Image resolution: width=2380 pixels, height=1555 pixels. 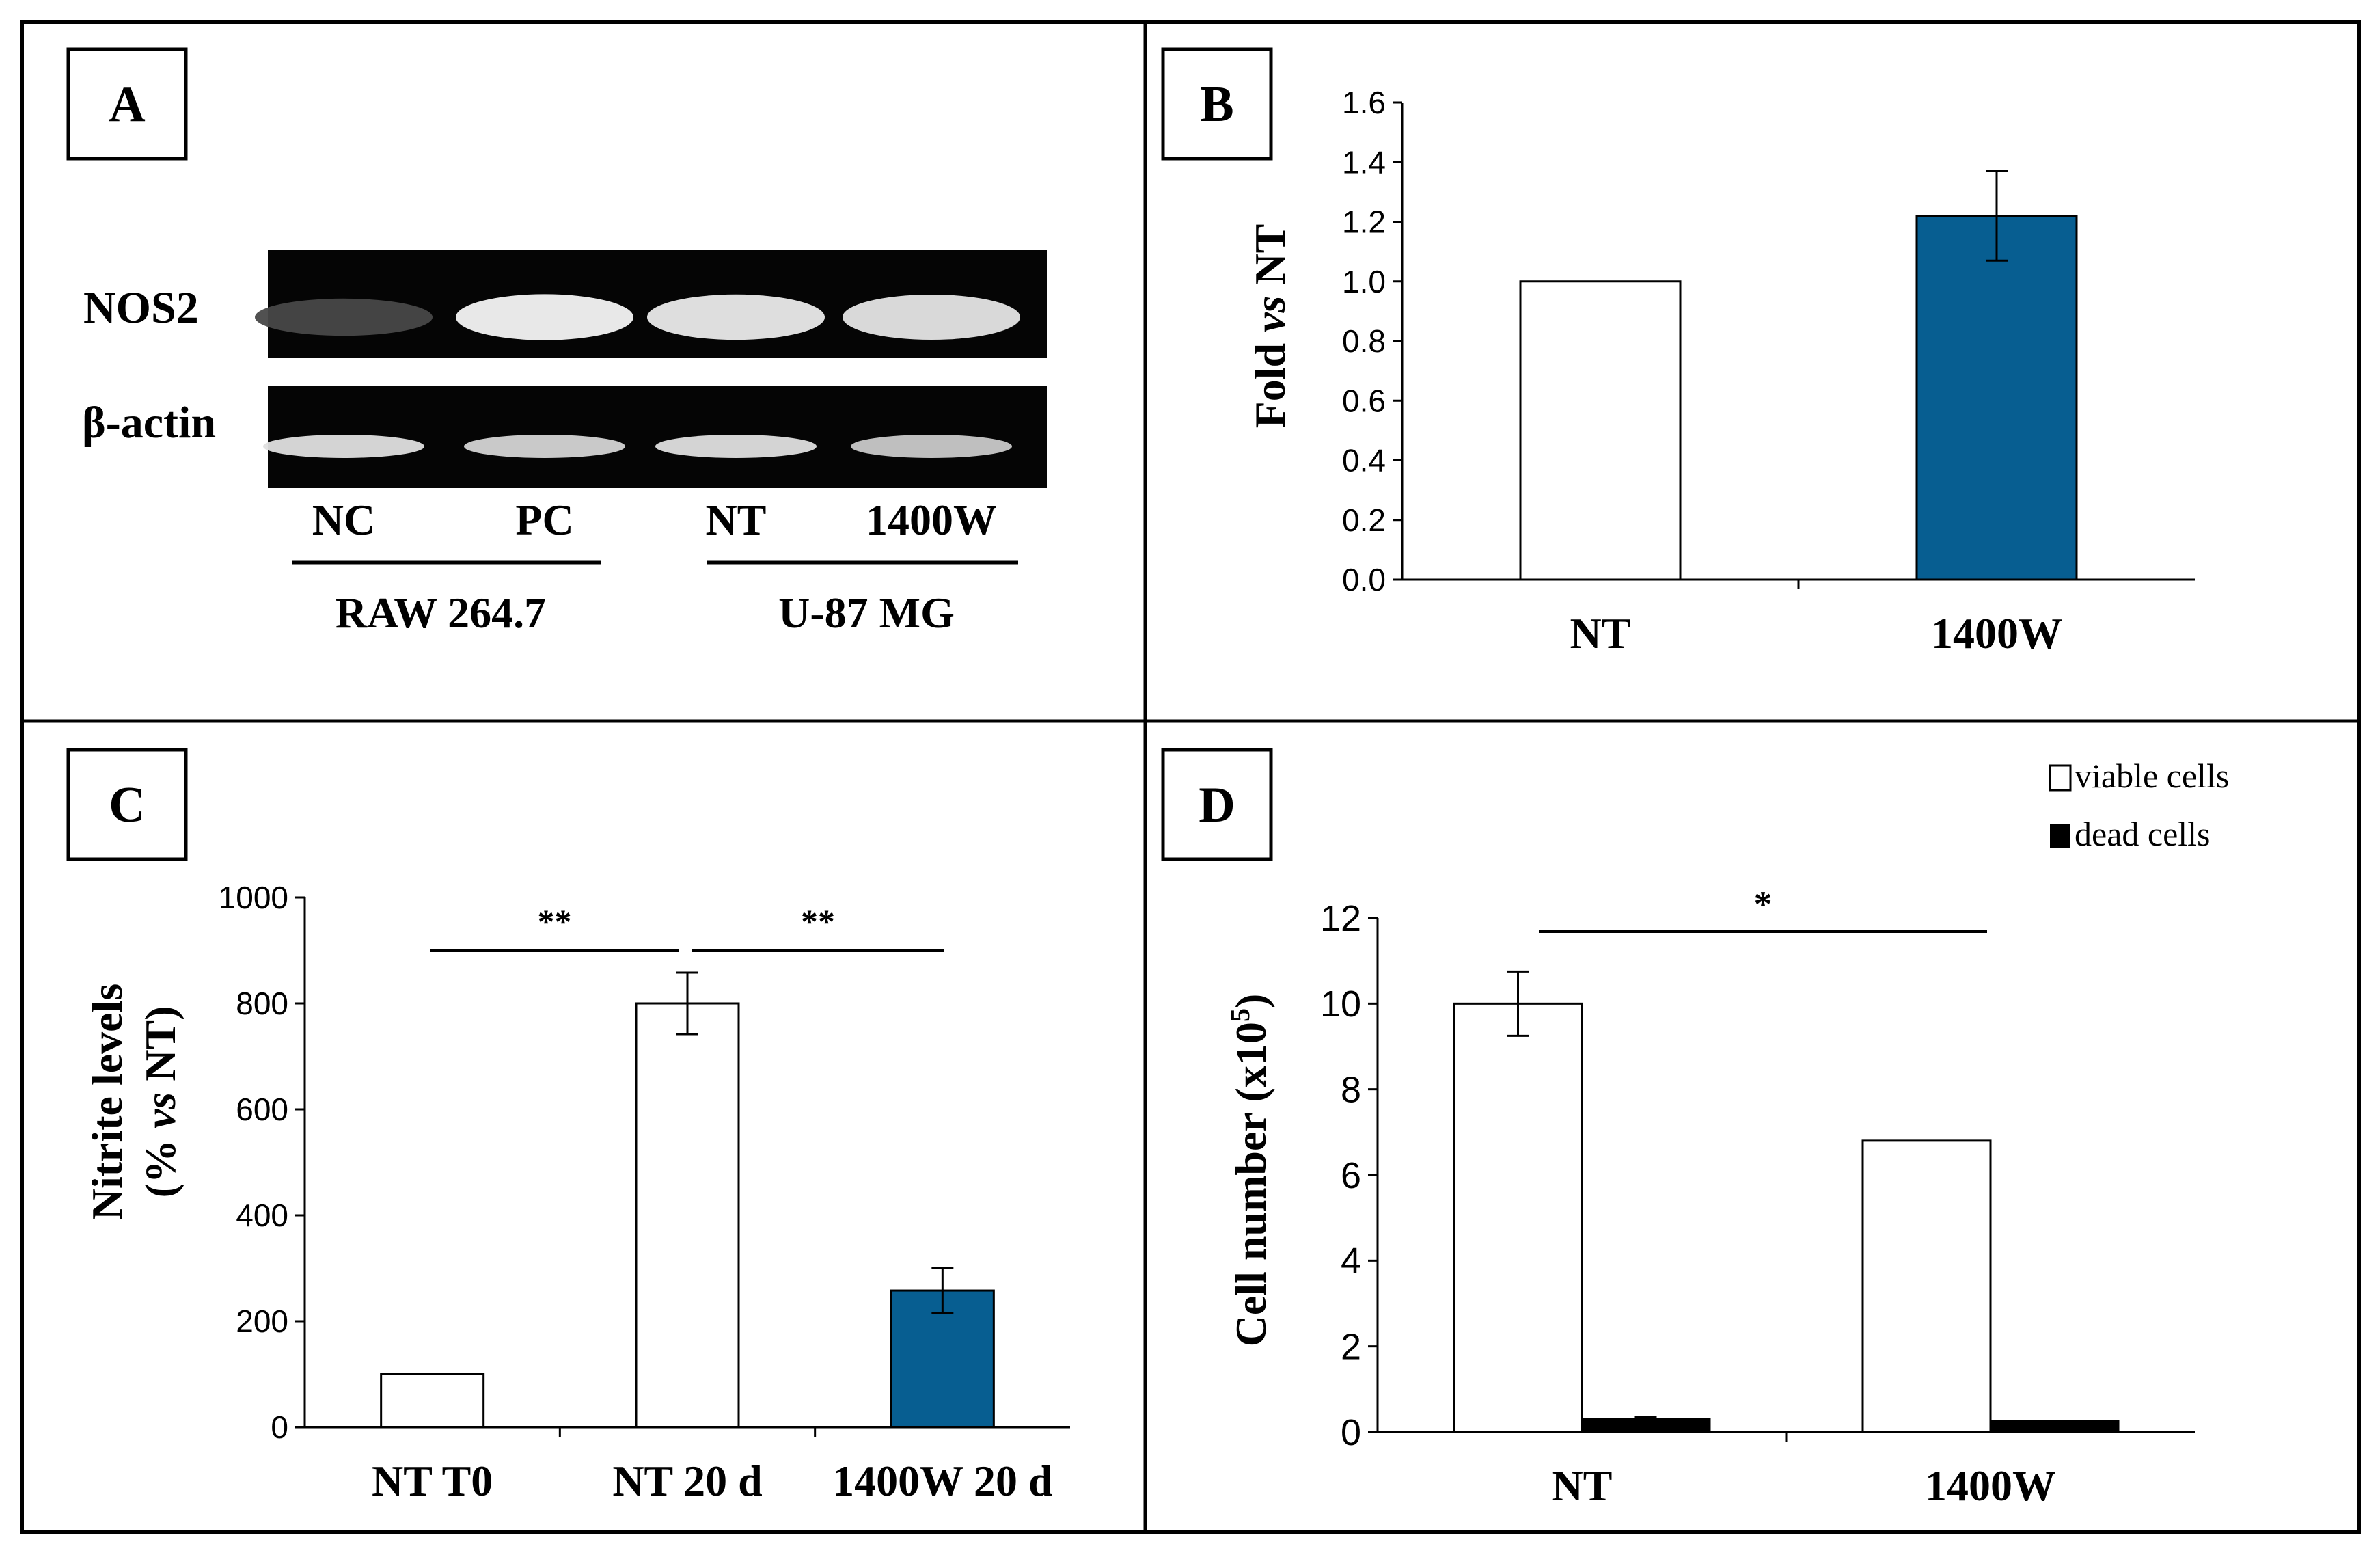 I want to click on panel-c-y-axis-label-line2: (% vs NT), so click(x=160, y=1102).